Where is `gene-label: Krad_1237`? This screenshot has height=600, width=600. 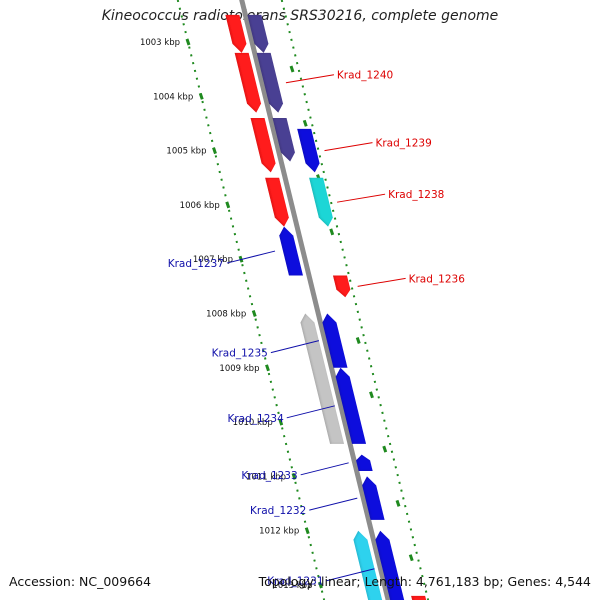
gene-label: Krad_1237 is located at coordinates (196, 264).